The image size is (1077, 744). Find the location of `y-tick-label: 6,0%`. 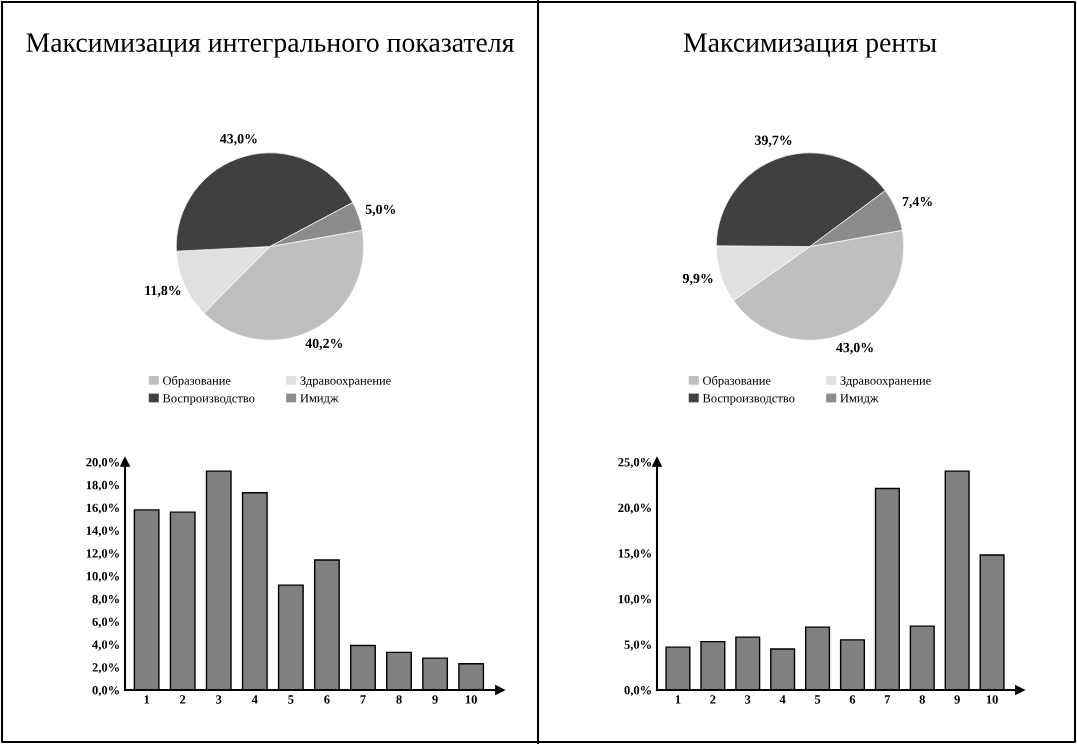

y-tick-label: 6,0% is located at coordinates (105, 622).